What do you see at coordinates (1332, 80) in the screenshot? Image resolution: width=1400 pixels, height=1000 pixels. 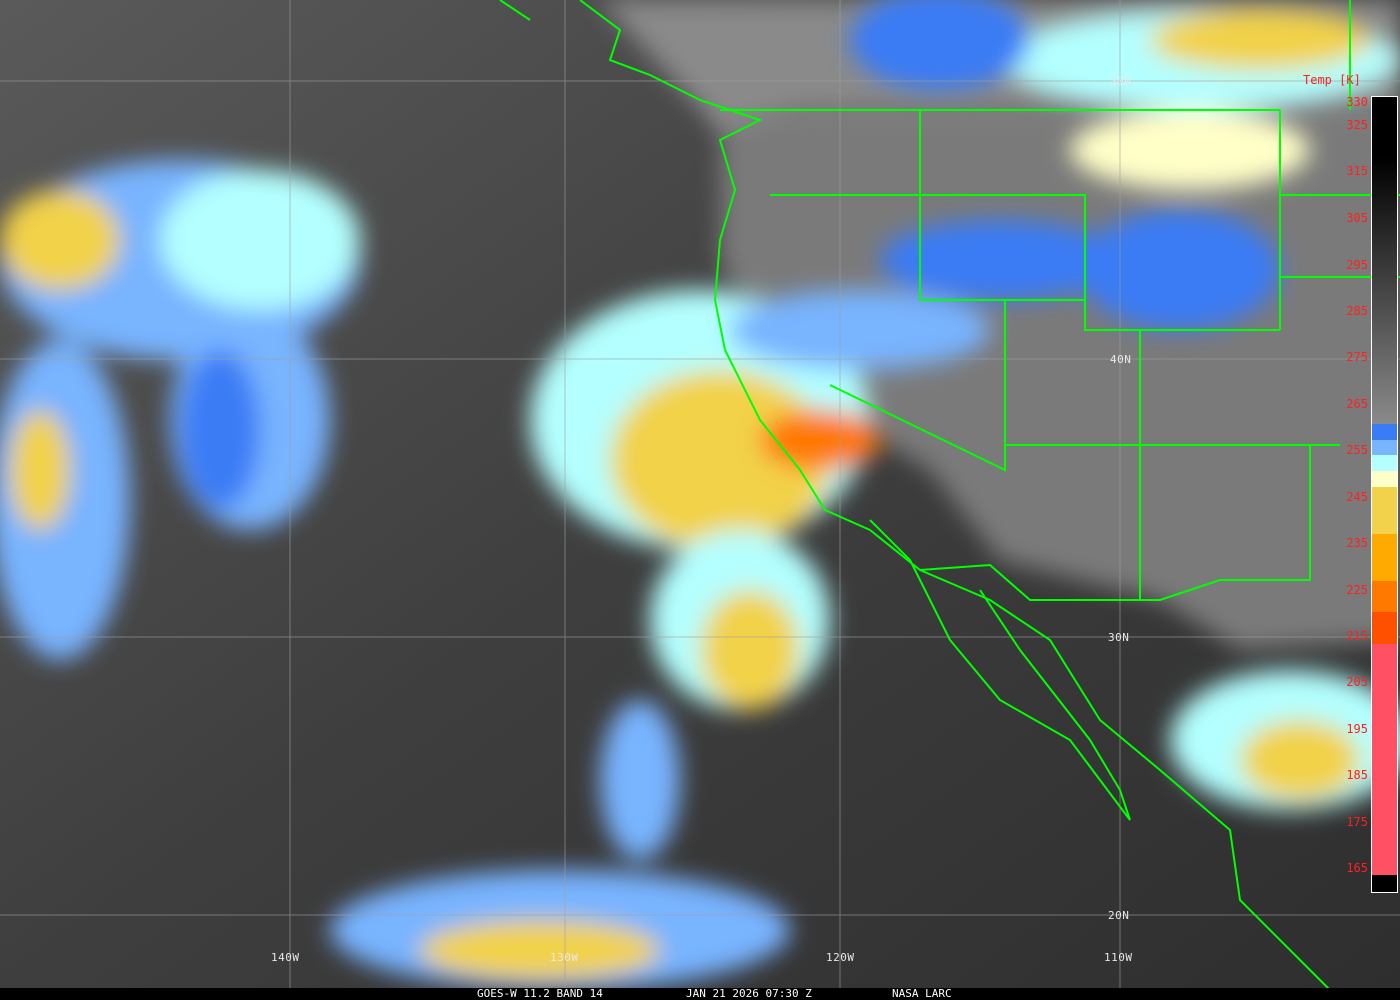 I see `colorbar-title: Temp [K]` at bounding box center [1332, 80].